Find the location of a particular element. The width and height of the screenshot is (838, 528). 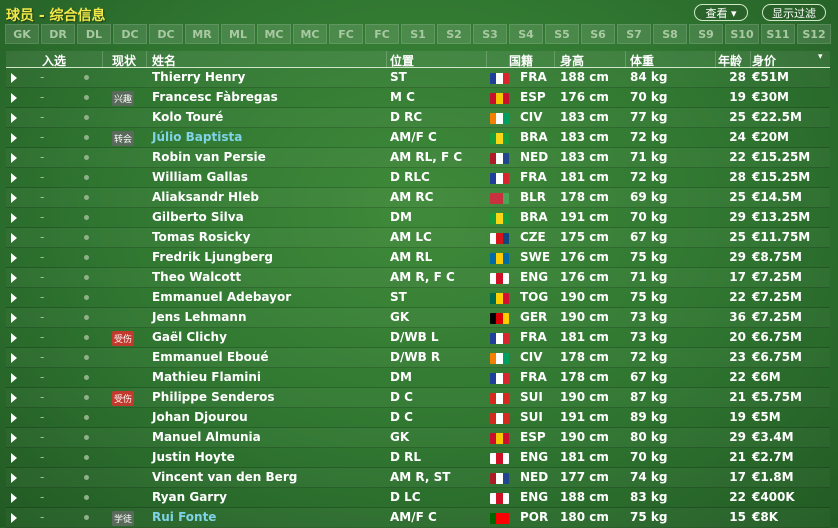

tab-gk: GK is located at coordinates (22, 34).